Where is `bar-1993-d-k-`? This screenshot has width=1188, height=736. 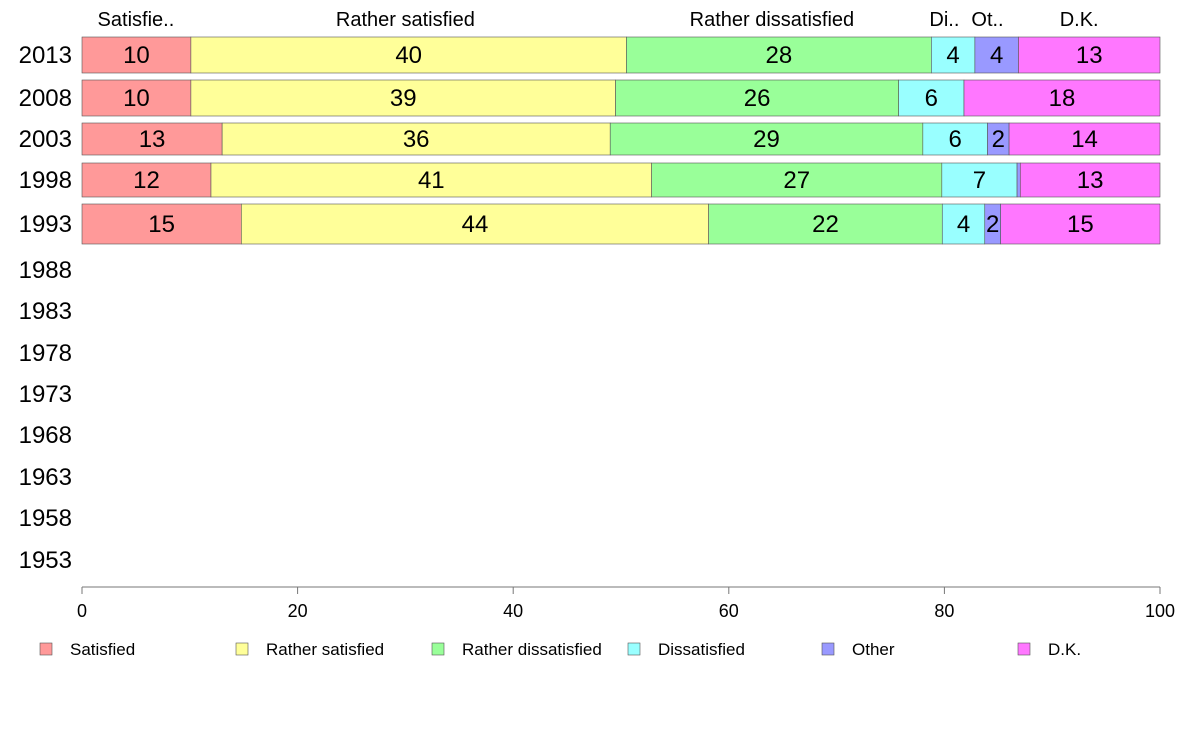
bar-1993-d-k- is located at coordinates (1080, 224).